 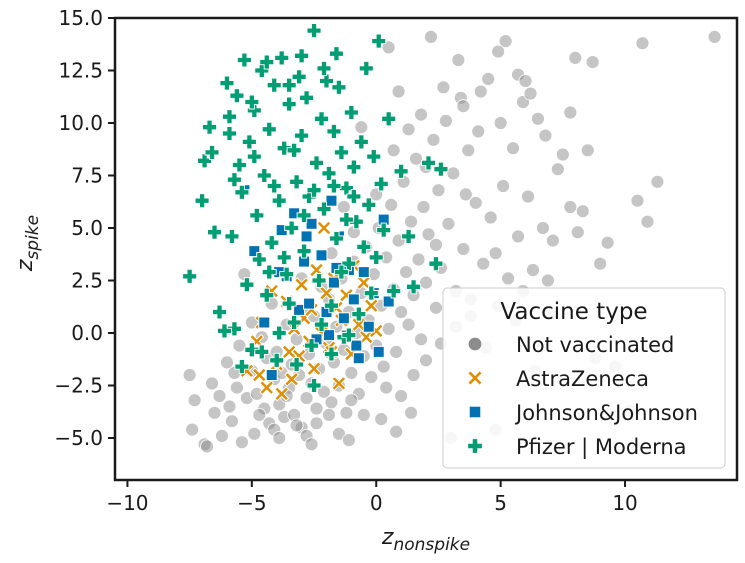 I want to click on legend-label: AstraZeneca, so click(x=582, y=379).